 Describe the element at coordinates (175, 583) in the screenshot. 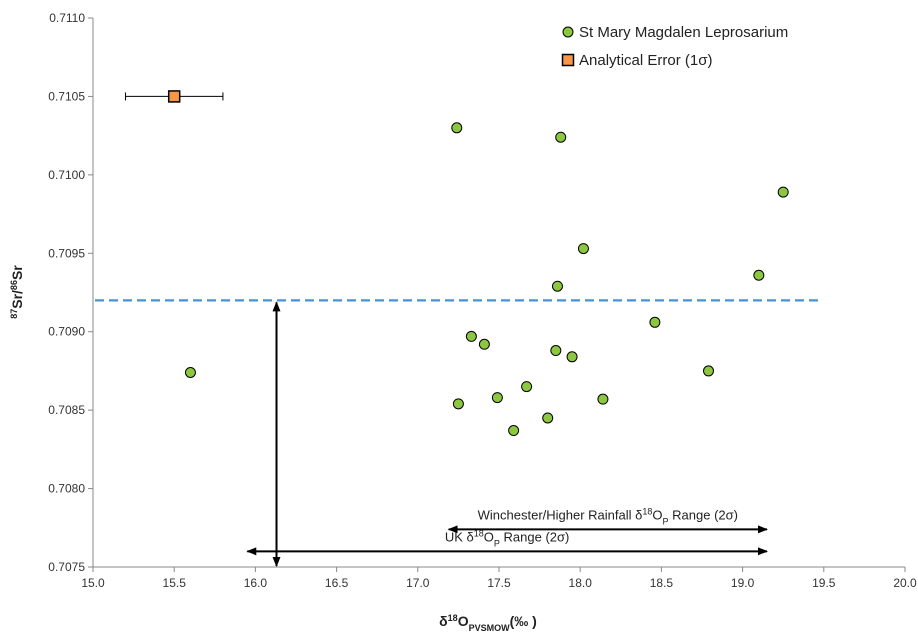

I see `x-tick-label: 15.5` at that location.